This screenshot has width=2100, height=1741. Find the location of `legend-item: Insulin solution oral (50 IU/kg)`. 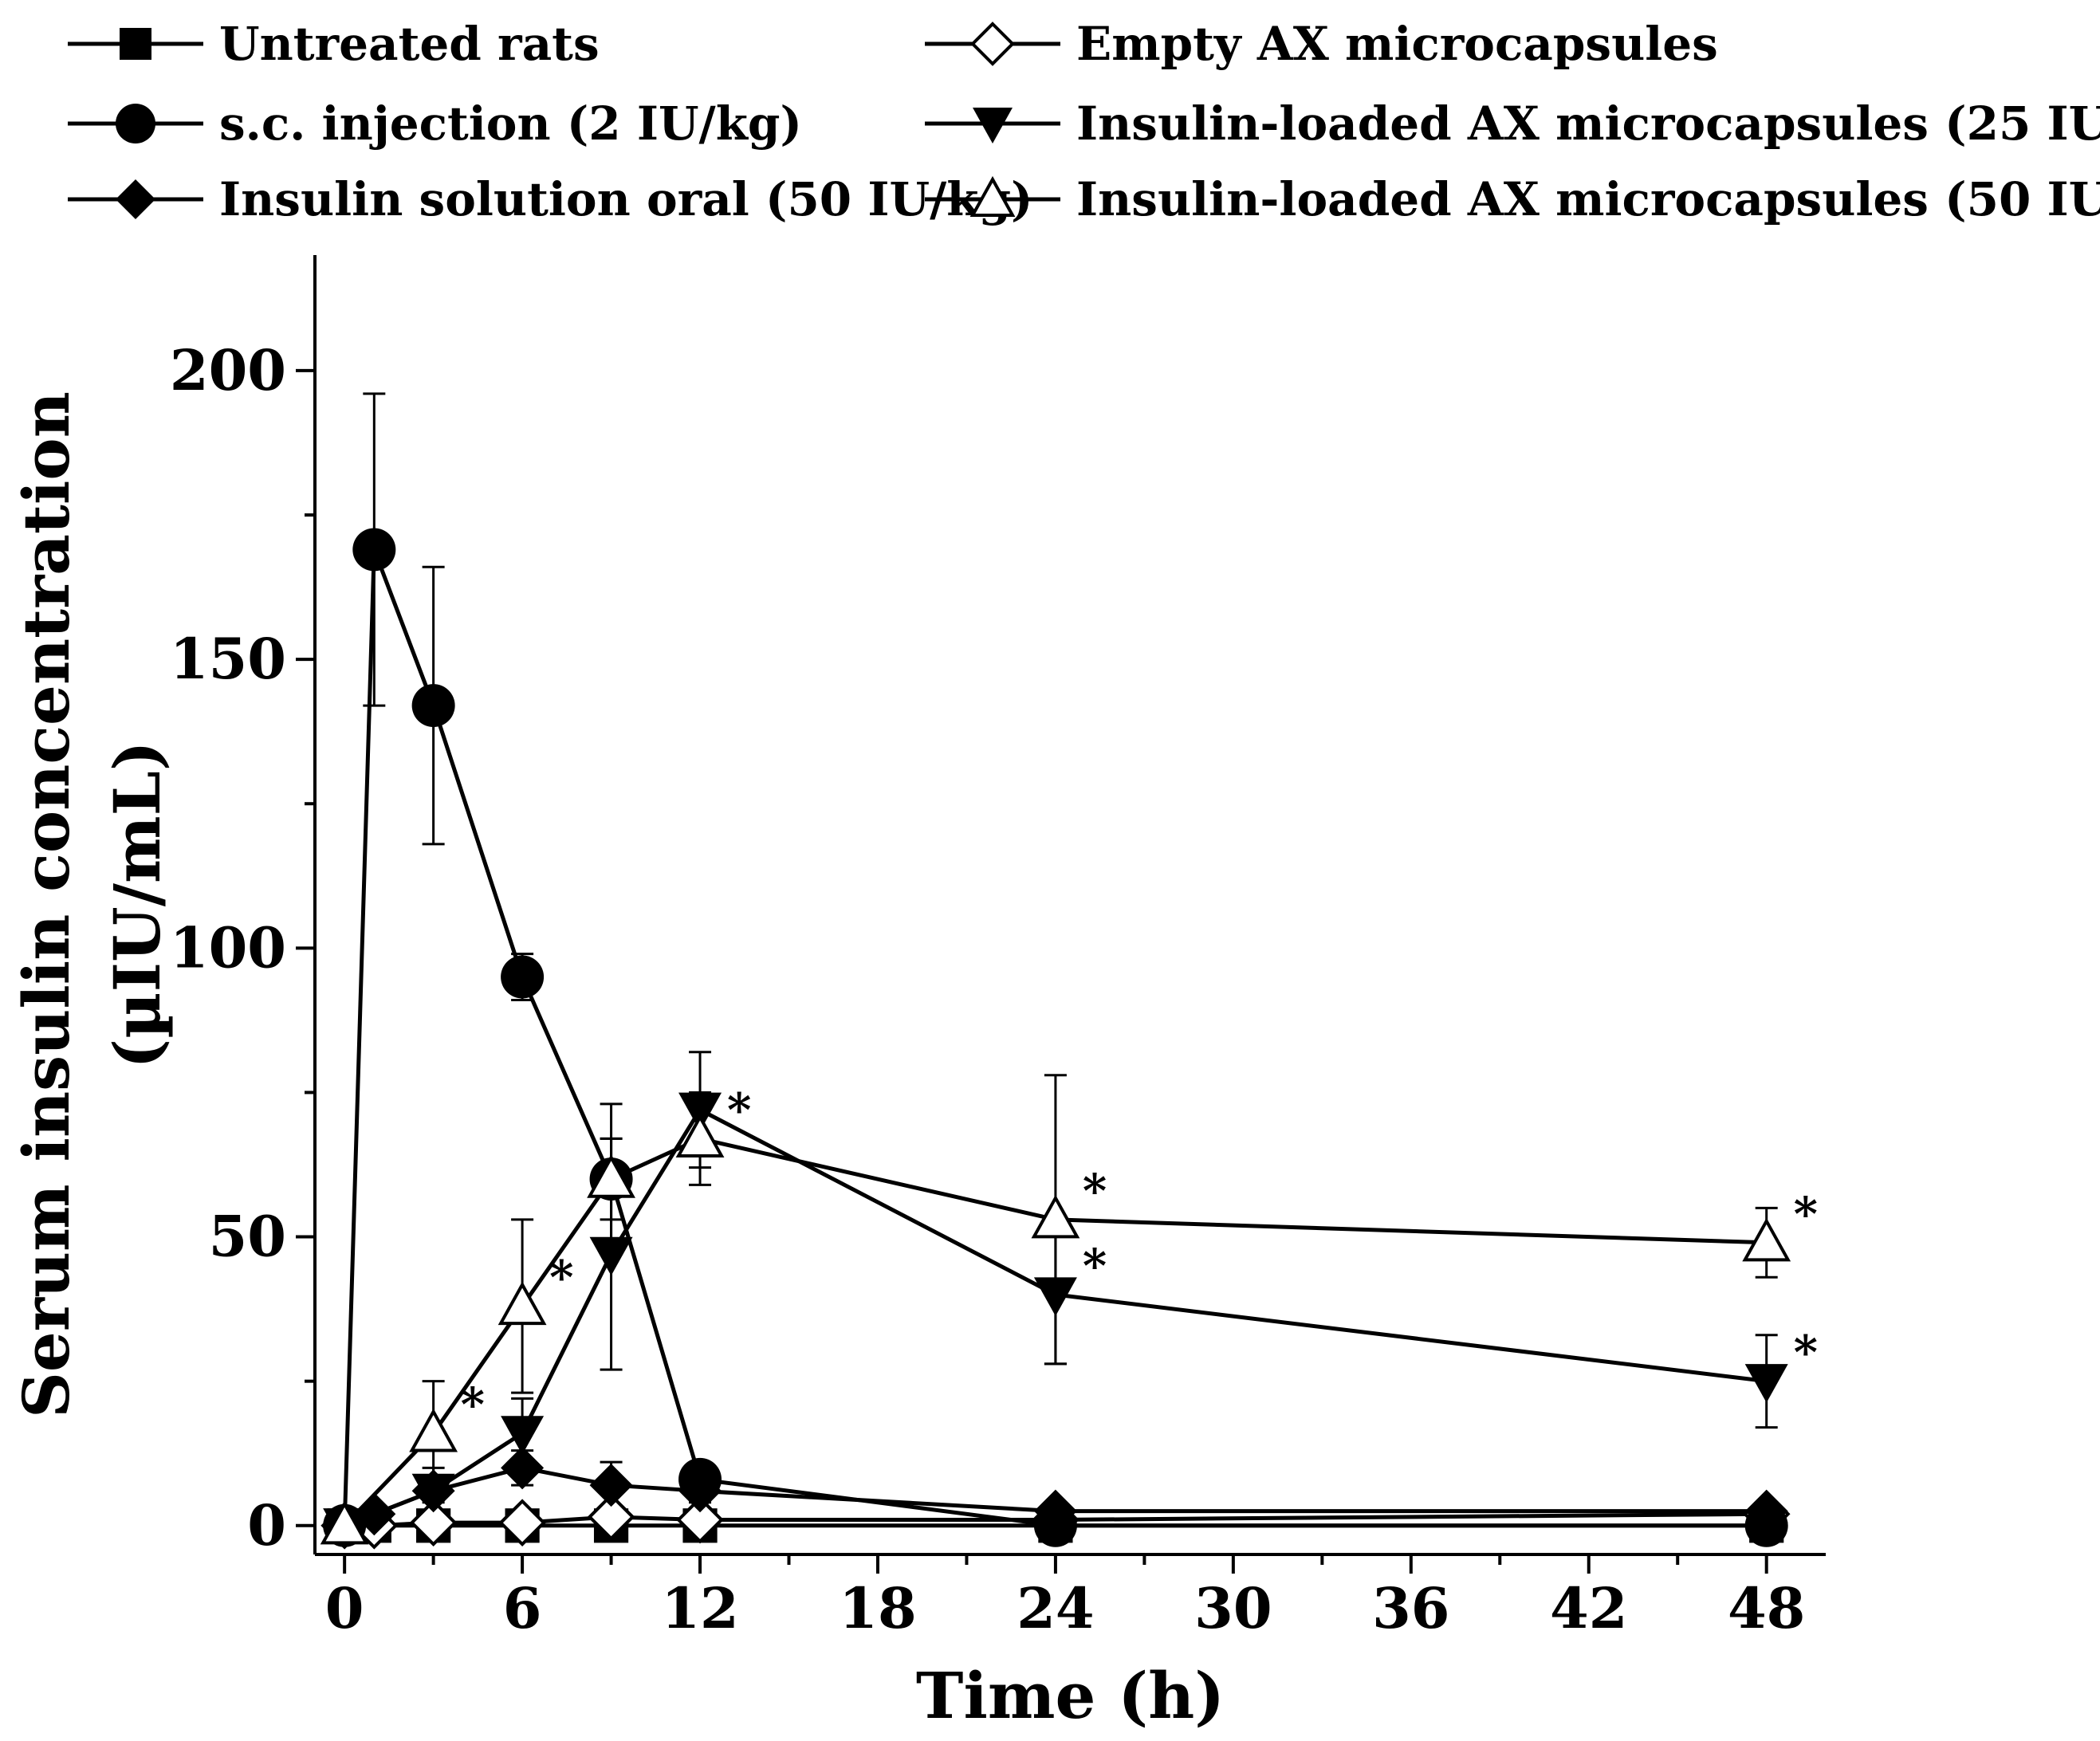

legend-item: Insulin solution oral (50 IU/kg) is located at coordinates (550, 199).